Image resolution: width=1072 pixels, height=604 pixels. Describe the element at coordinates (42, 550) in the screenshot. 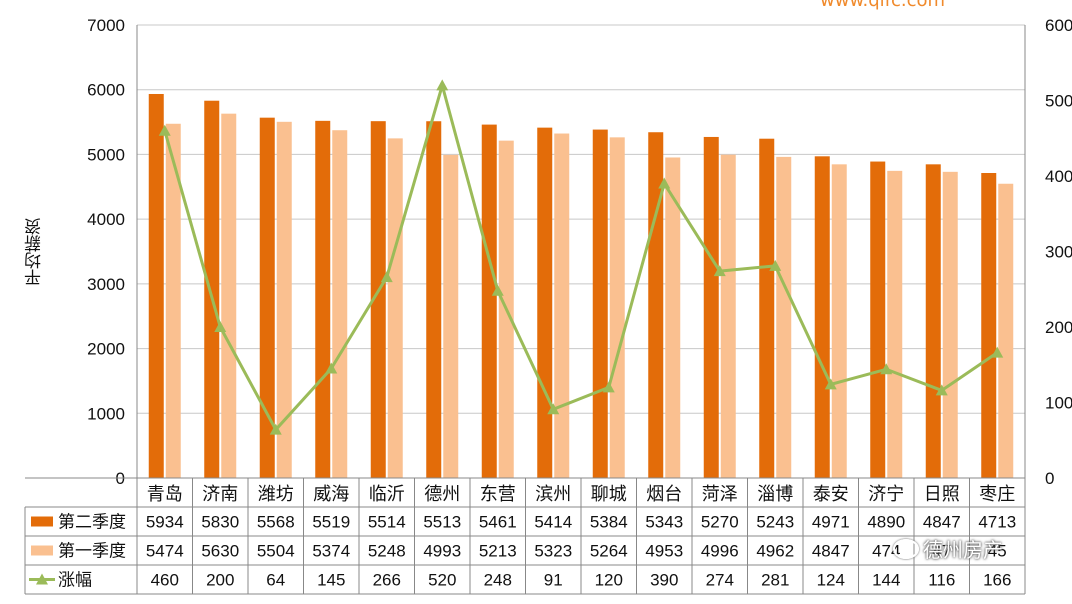

I see `legend-key` at that location.